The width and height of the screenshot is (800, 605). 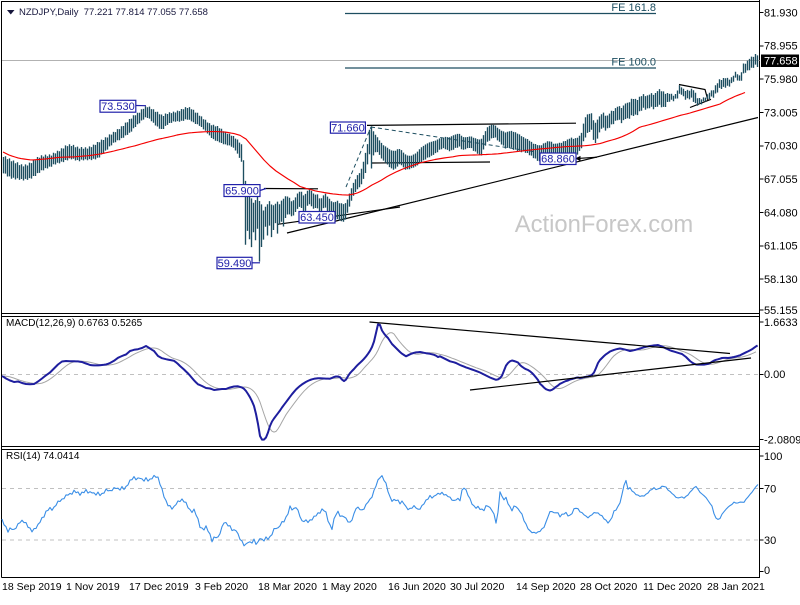 I want to click on svg-text: 28 Jan 2021, so click(x=736, y=587).